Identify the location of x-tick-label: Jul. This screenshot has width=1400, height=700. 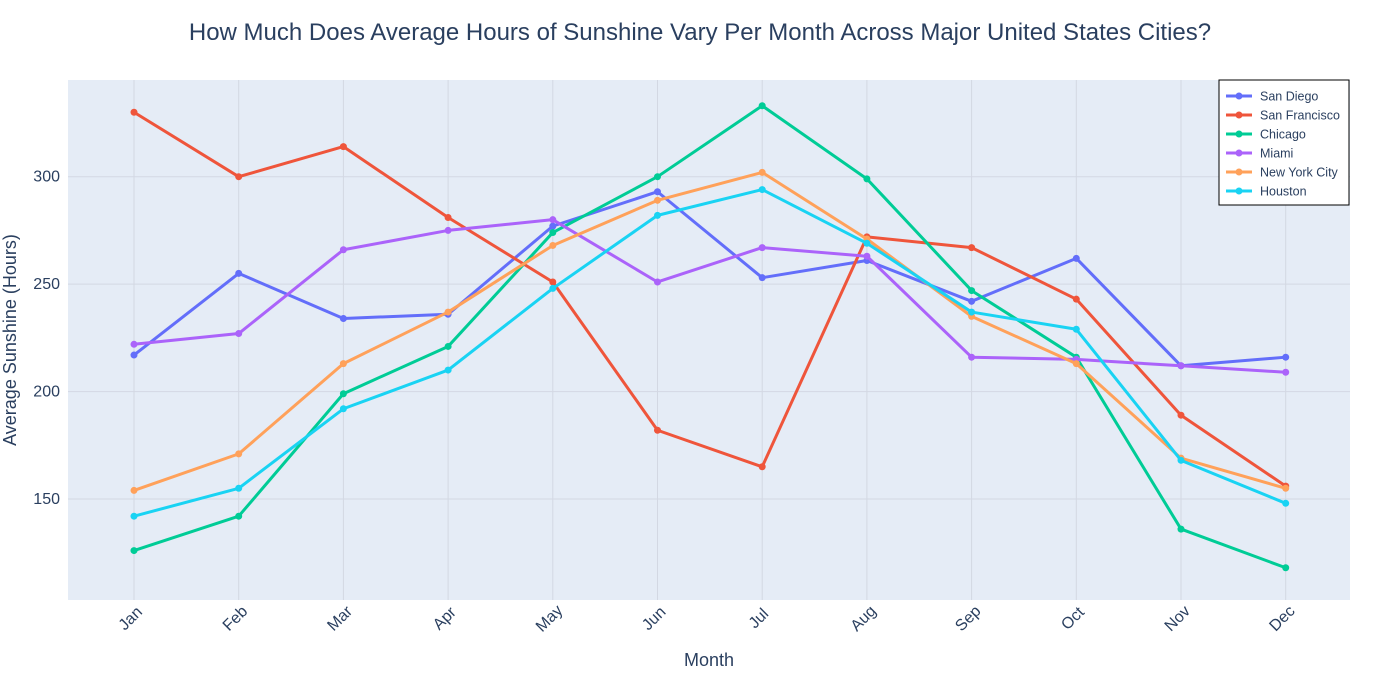
(759, 619).